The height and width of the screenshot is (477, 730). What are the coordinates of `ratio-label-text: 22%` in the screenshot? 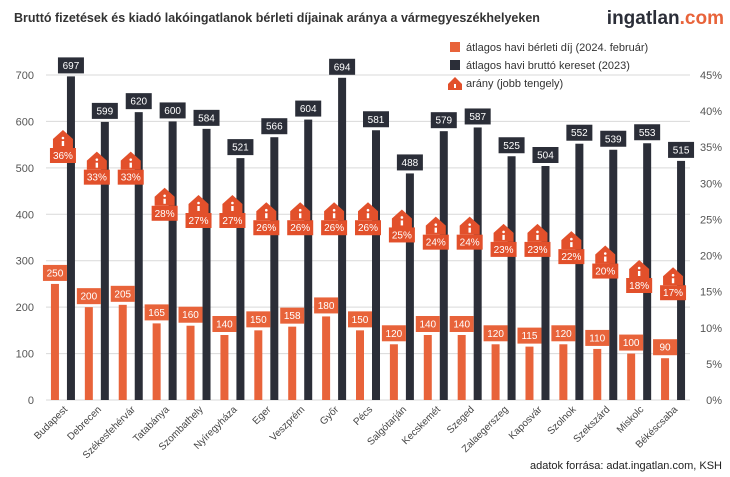 It's located at (571, 257).